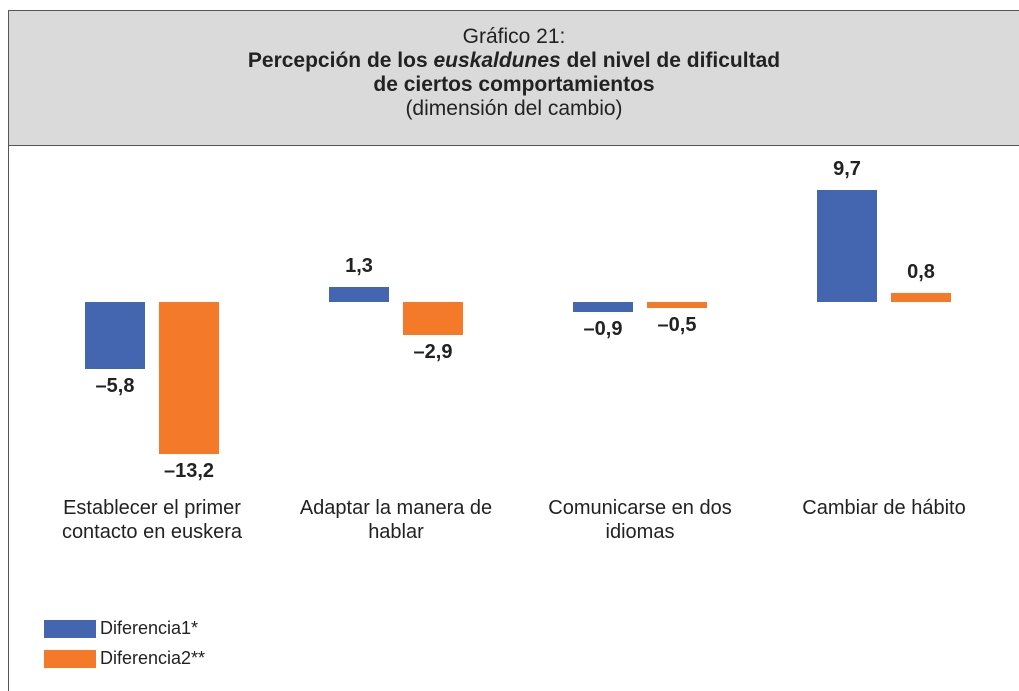 The width and height of the screenshot is (1019, 691). I want to click on x-tick-label: Adaptar la manera de hablar, so click(396, 520).